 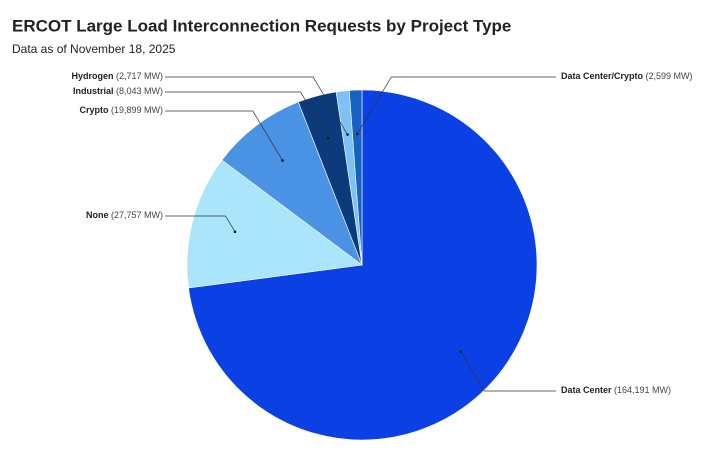 I want to click on slice-value: (2,599 MW), so click(x=669, y=76).